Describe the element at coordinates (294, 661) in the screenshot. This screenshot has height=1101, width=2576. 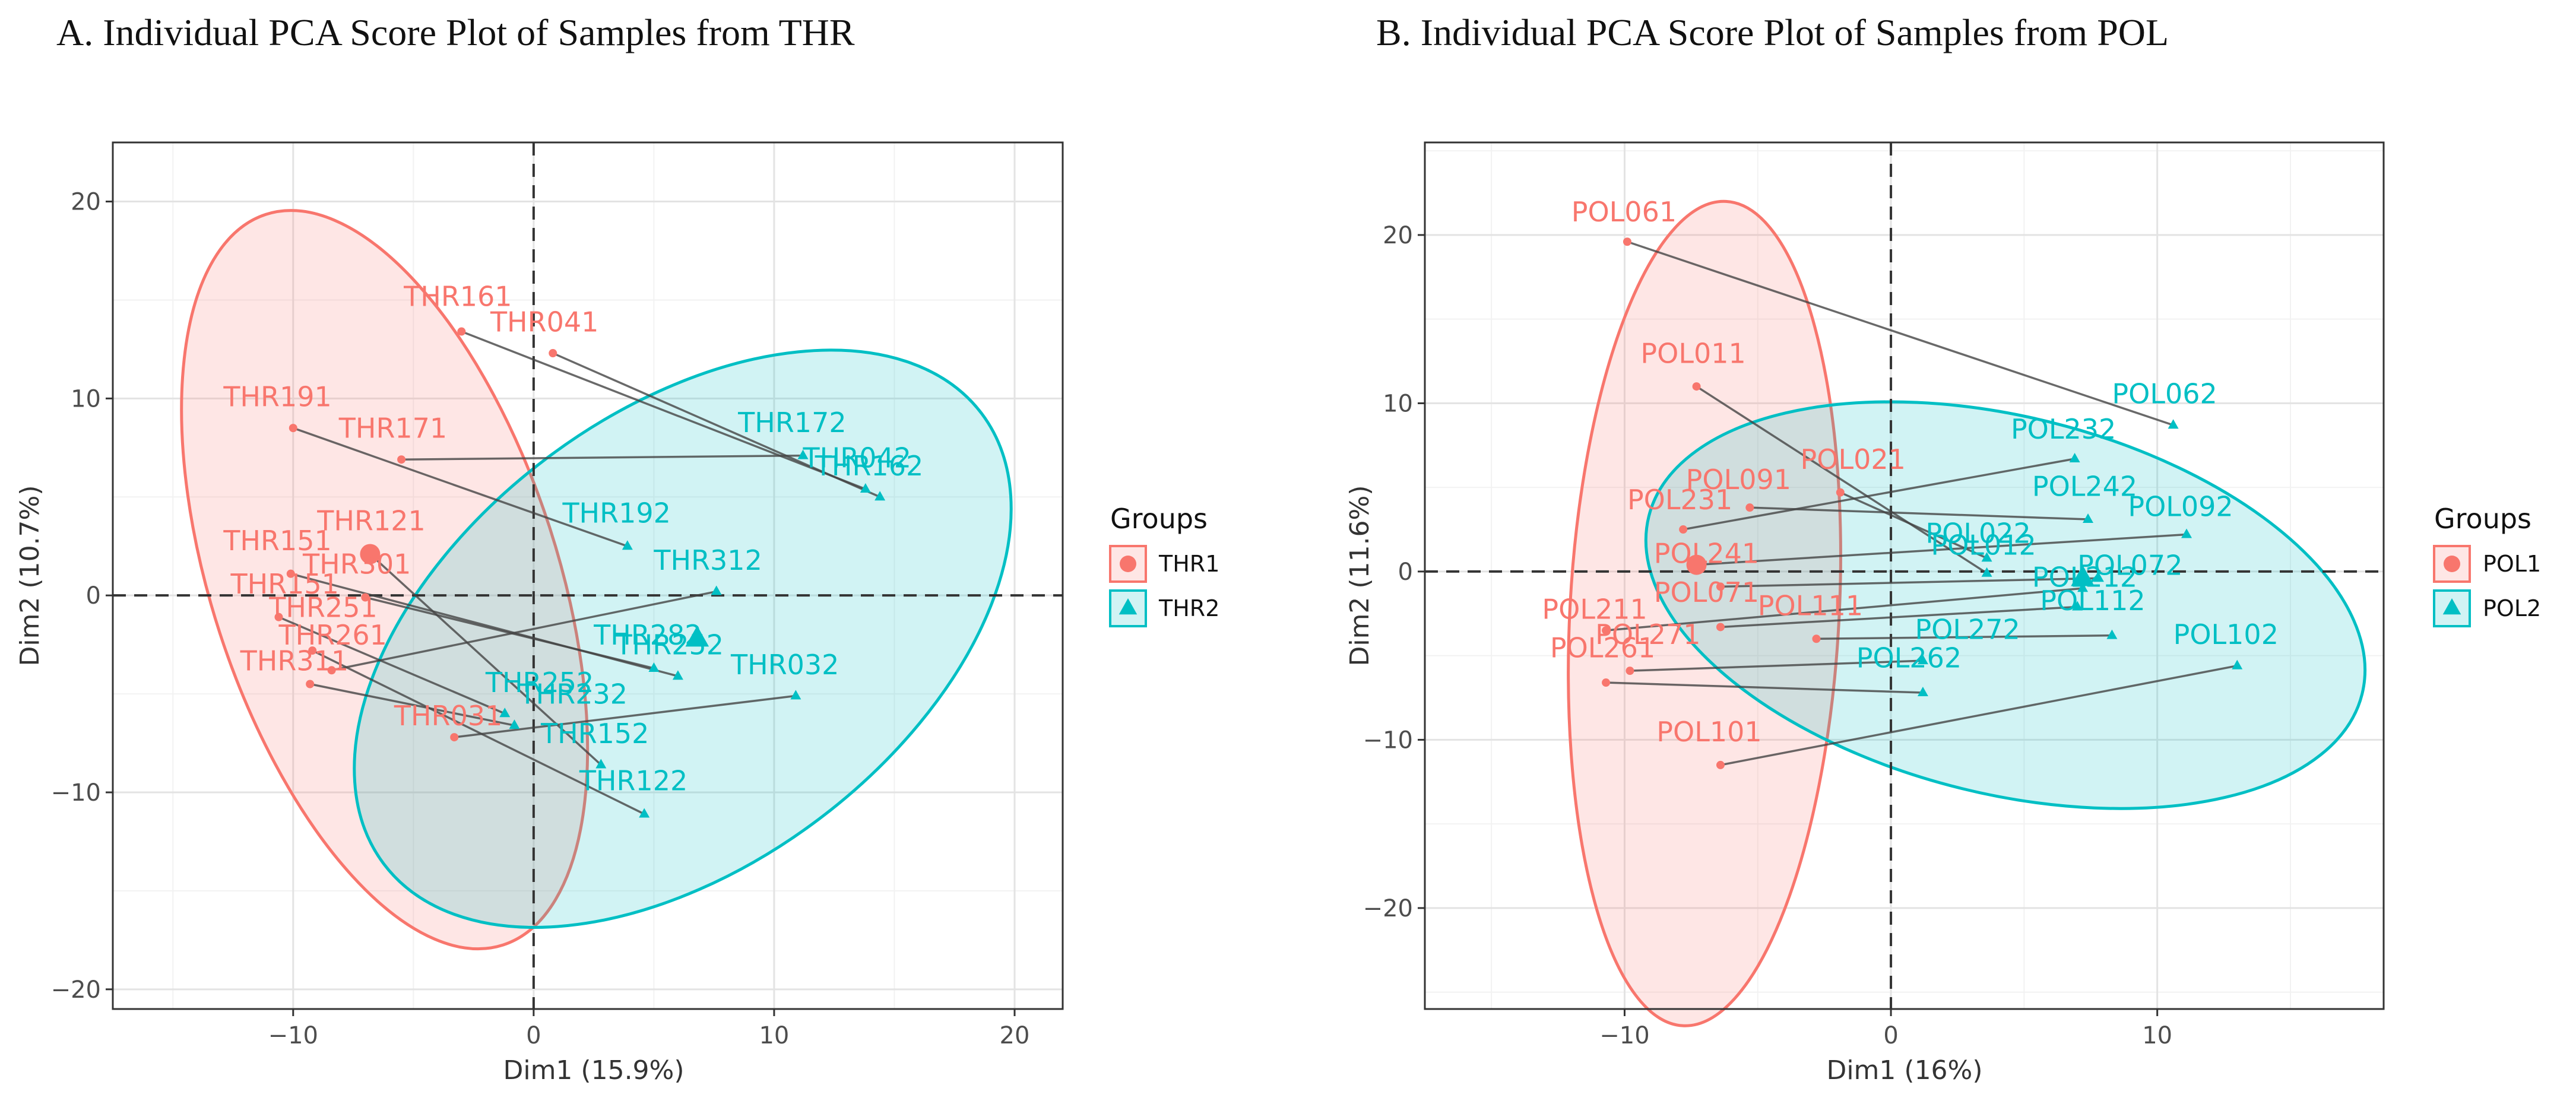
I see `point-label-thr311: THR311` at that location.